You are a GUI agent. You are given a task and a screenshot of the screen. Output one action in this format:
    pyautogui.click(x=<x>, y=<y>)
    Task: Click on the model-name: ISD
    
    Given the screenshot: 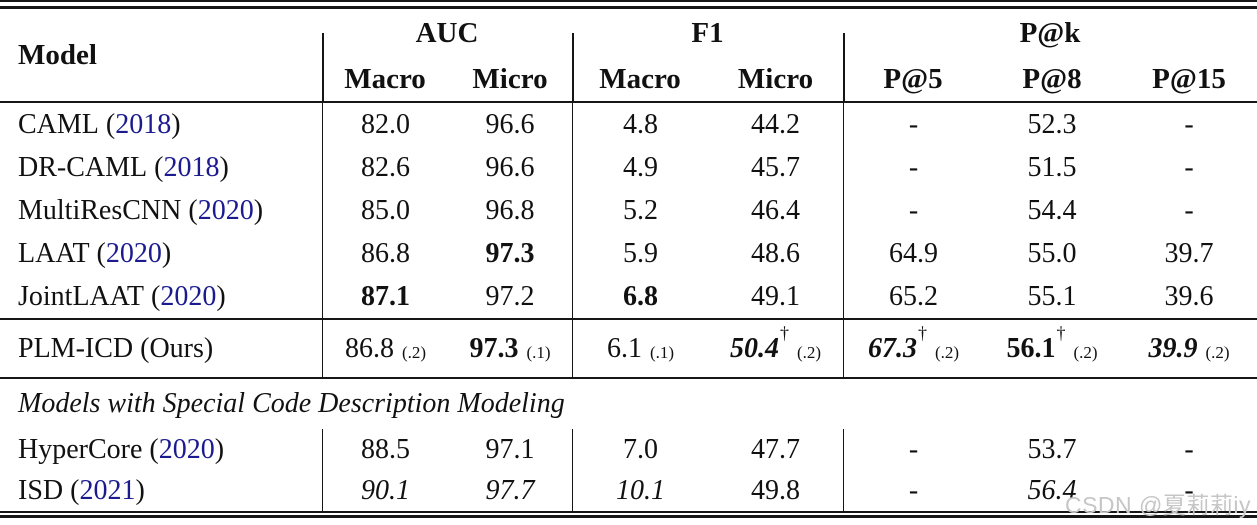 What is the action you would take?
    pyautogui.click(x=41, y=490)
    